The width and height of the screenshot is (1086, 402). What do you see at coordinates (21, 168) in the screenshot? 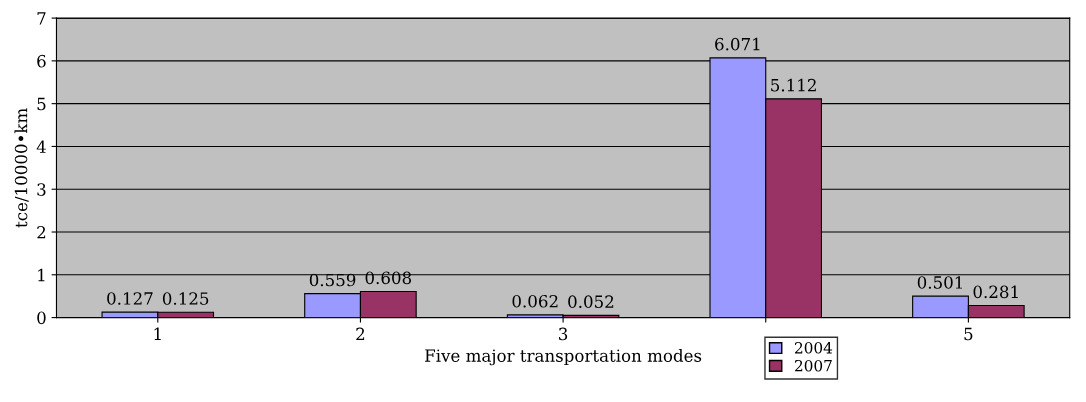
I see `y-axis-title: tce/10000•km` at bounding box center [21, 168].